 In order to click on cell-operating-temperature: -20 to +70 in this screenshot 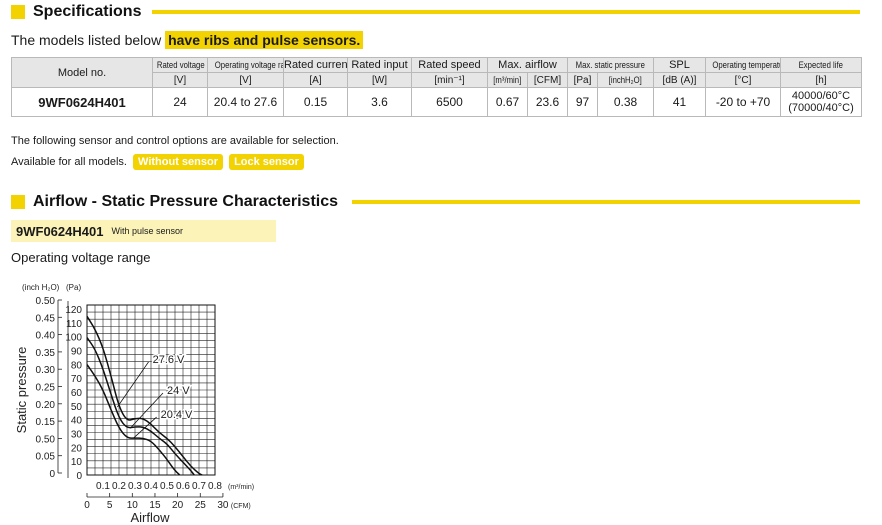, I will do `click(743, 102)`.